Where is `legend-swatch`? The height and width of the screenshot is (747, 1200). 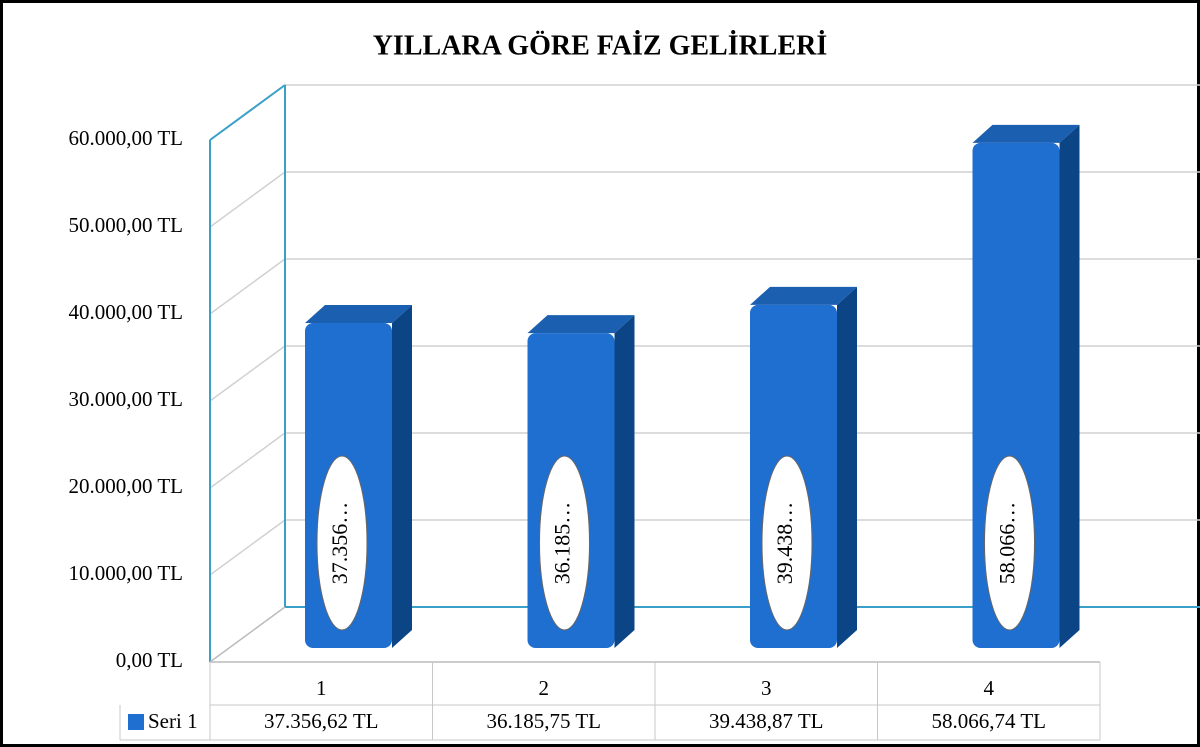 legend-swatch is located at coordinates (136, 722).